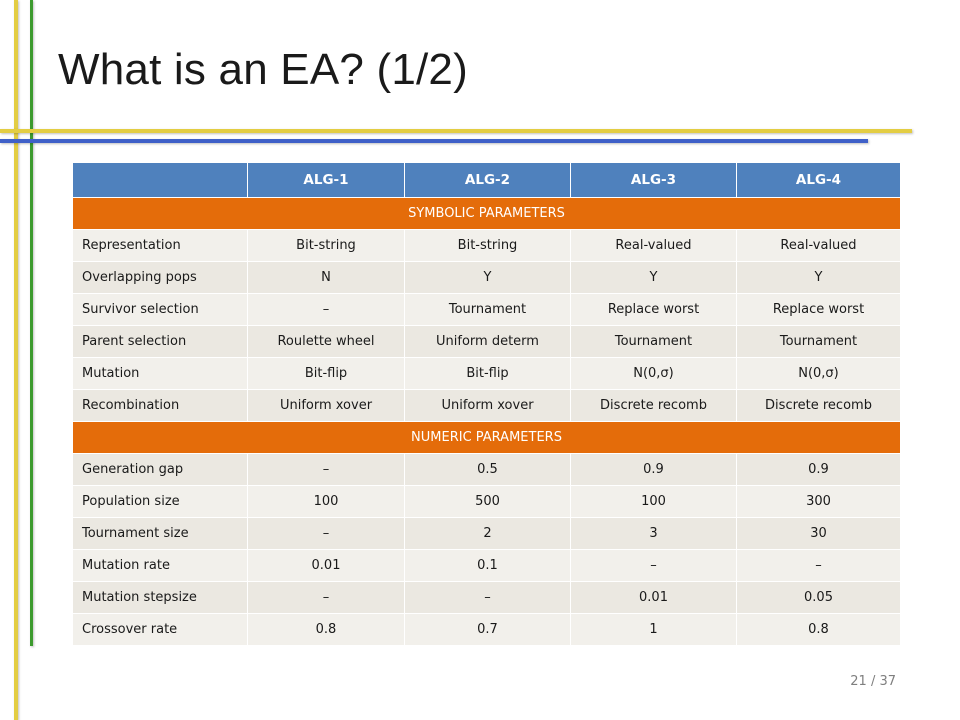  I want to click on header-cell-corner, so click(160, 180).